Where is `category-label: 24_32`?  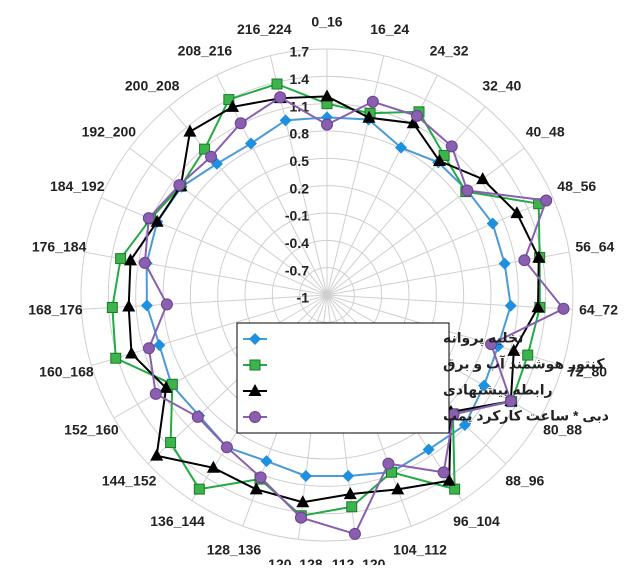 category-label: 24_32 is located at coordinates (449, 51).